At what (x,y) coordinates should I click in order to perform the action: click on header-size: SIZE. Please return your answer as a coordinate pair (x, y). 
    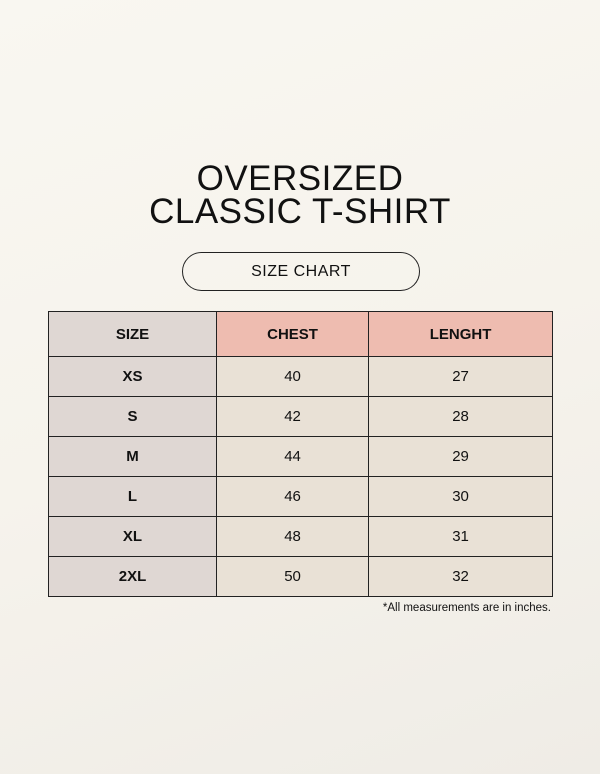
    Looking at the image, I should click on (132, 334).